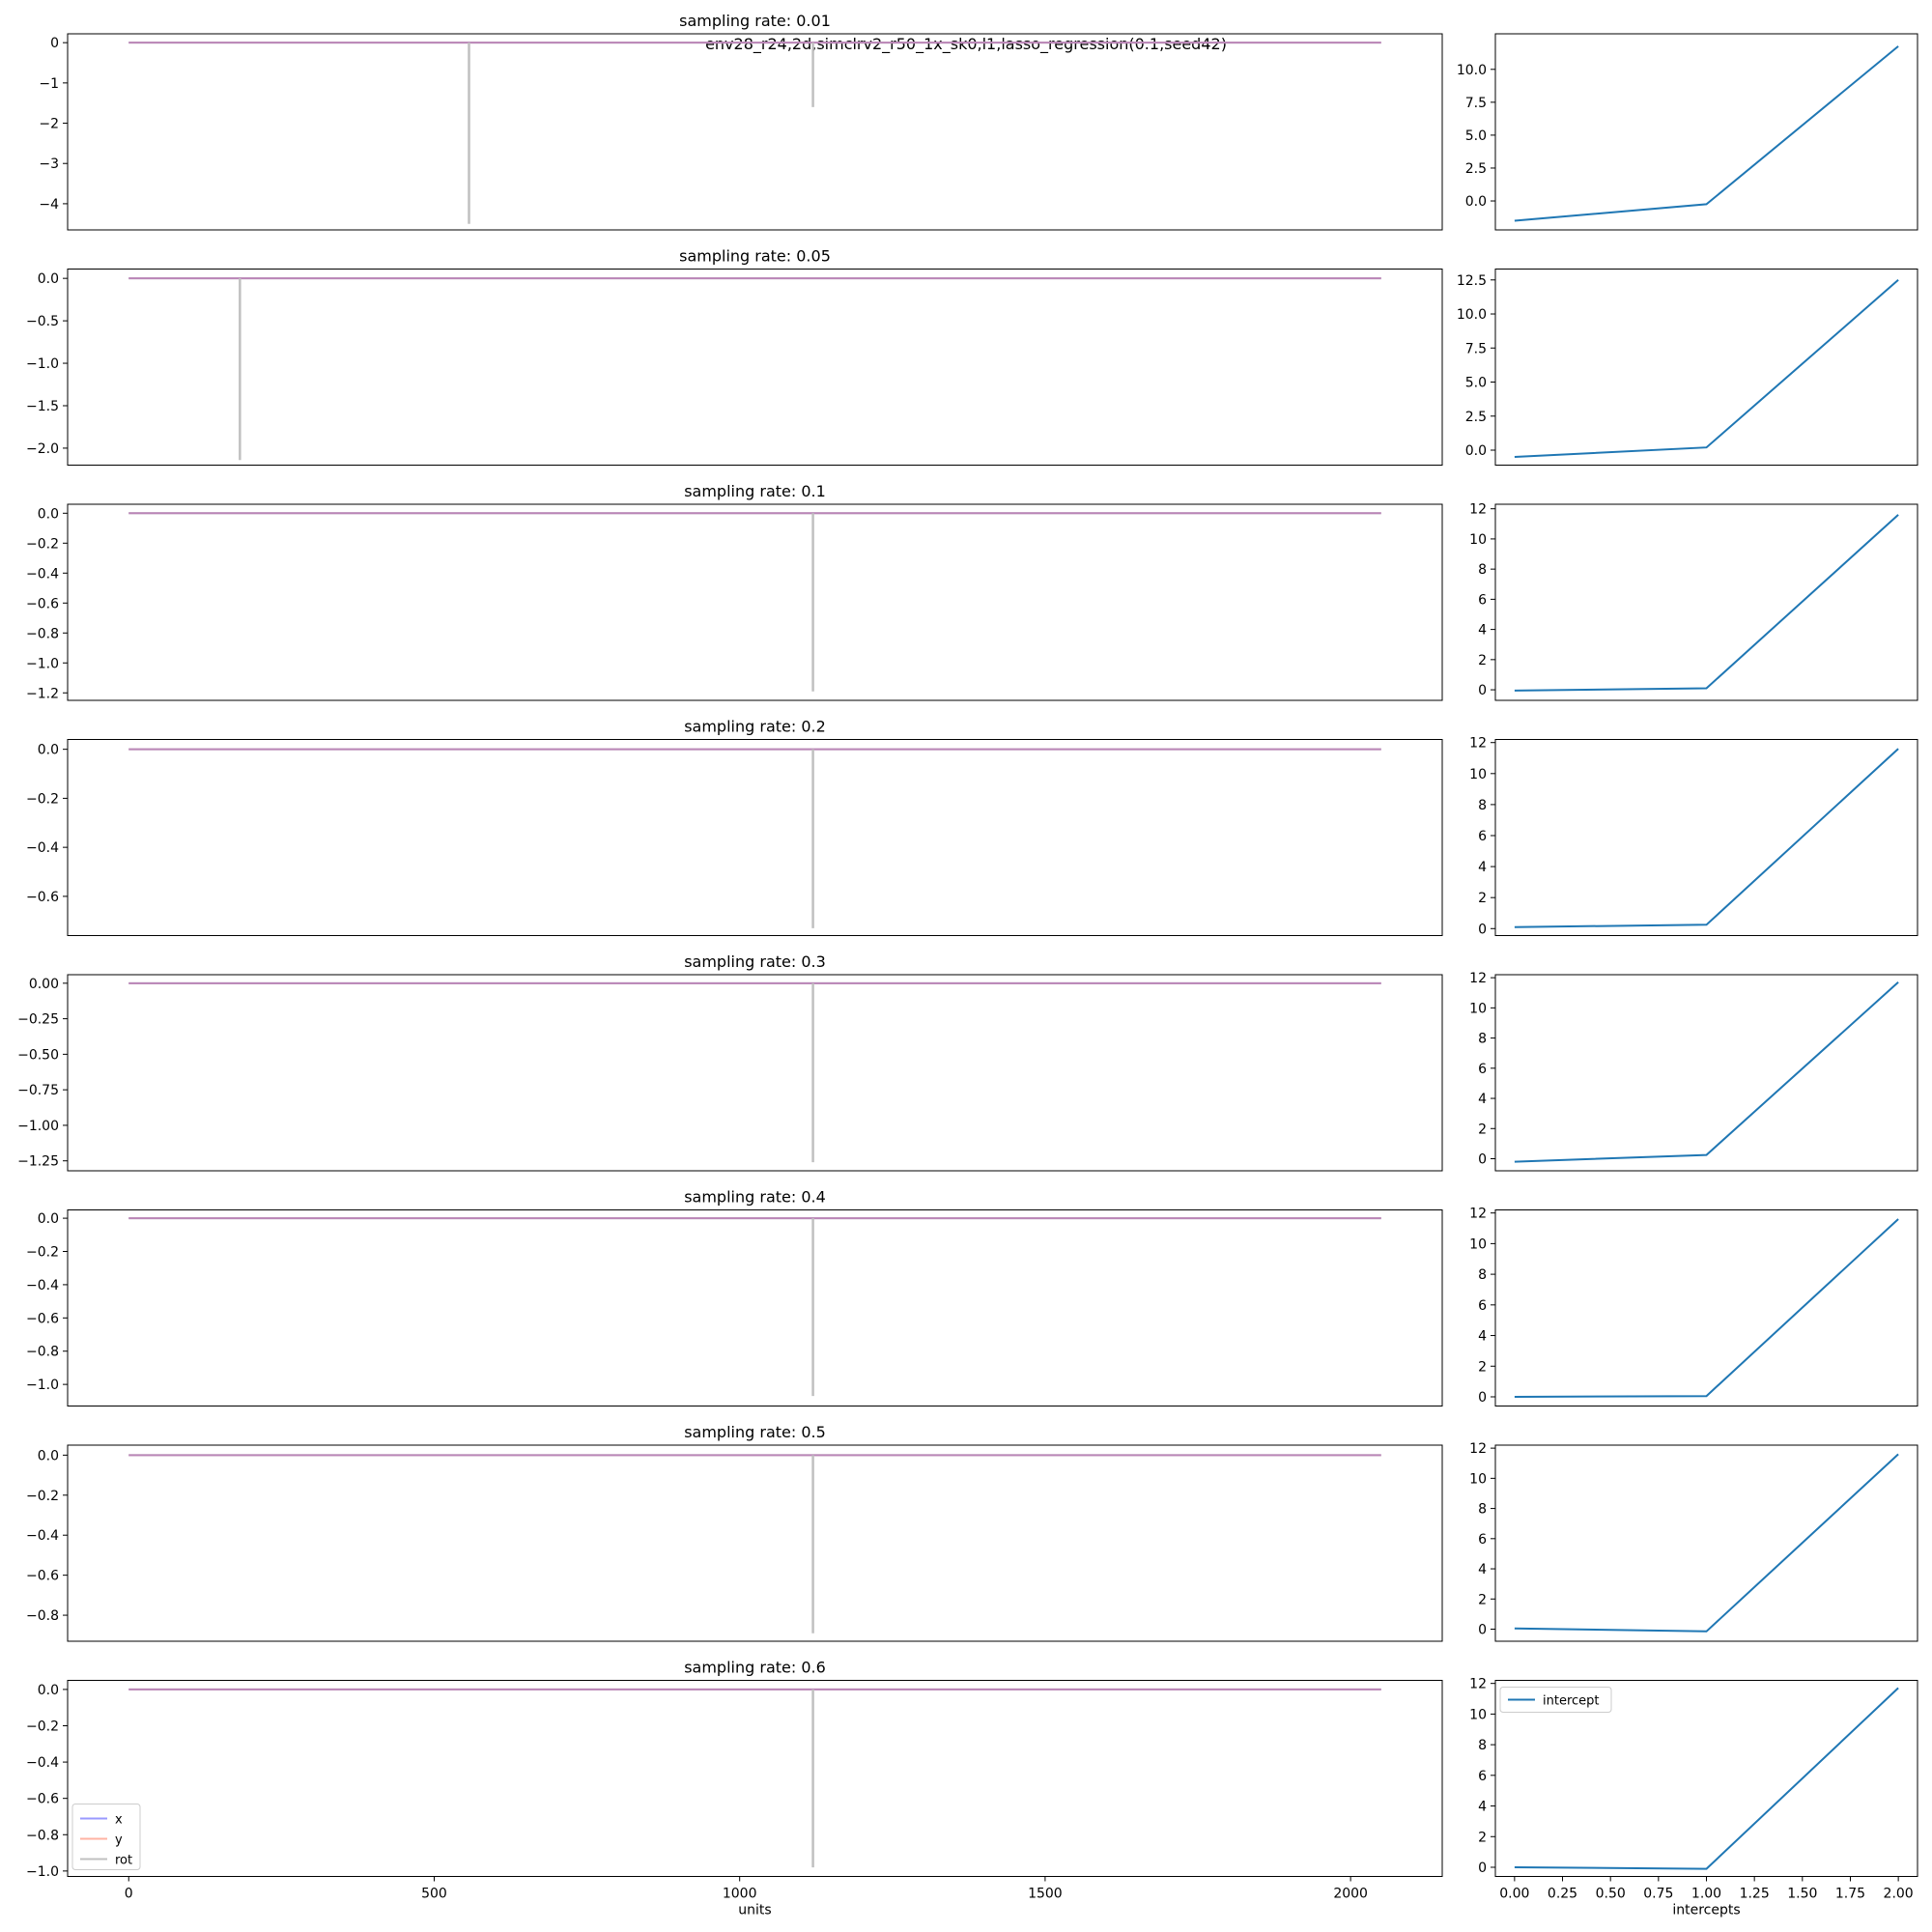 The height and width of the screenshot is (1932, 1932). Describe the element at coordinates (755, 961) in the screenshot. I see `panel-title: sampling rate: 0.3` at that location.